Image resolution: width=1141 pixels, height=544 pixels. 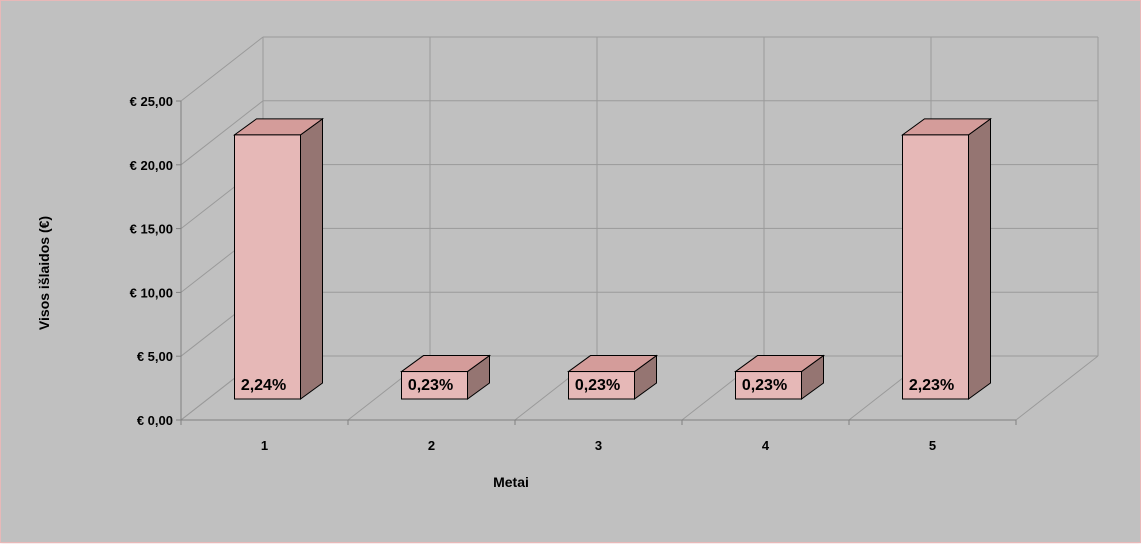 What do you see at coordinates (155, 356) in the screenshot?
I see `y-tick-label: € 5,00` at bounding box center [155, 356].